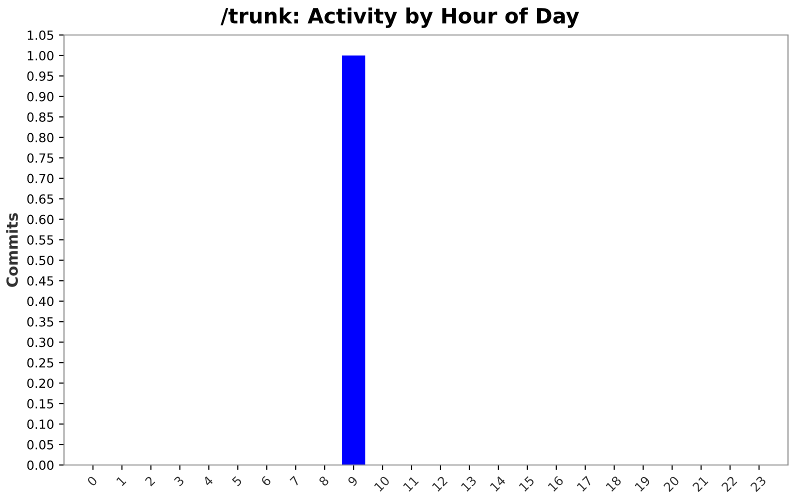 This screenshot has width=800, height=500. What do you see at coordinates (729, 484) in the screenshot?
I see `x-tick-label: 22` at bounding box center [729, 484].